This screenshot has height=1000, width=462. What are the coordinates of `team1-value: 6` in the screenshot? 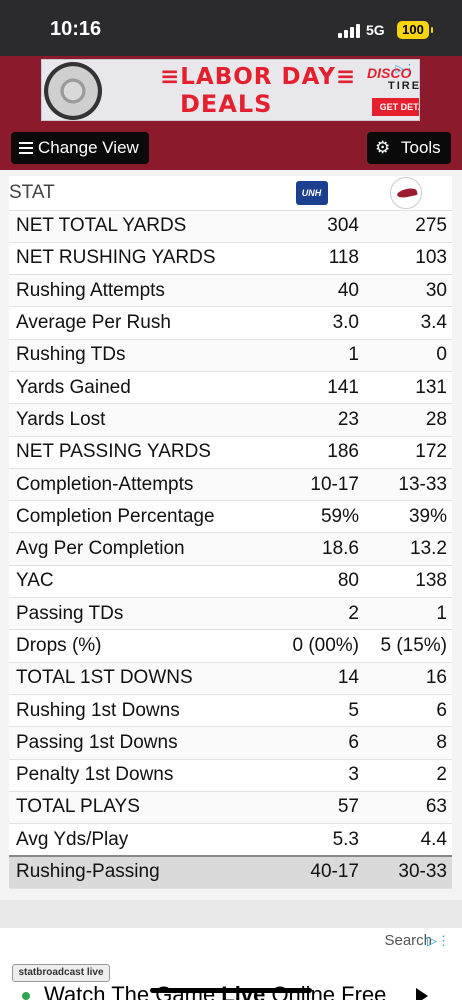 It's located at (311, 743).